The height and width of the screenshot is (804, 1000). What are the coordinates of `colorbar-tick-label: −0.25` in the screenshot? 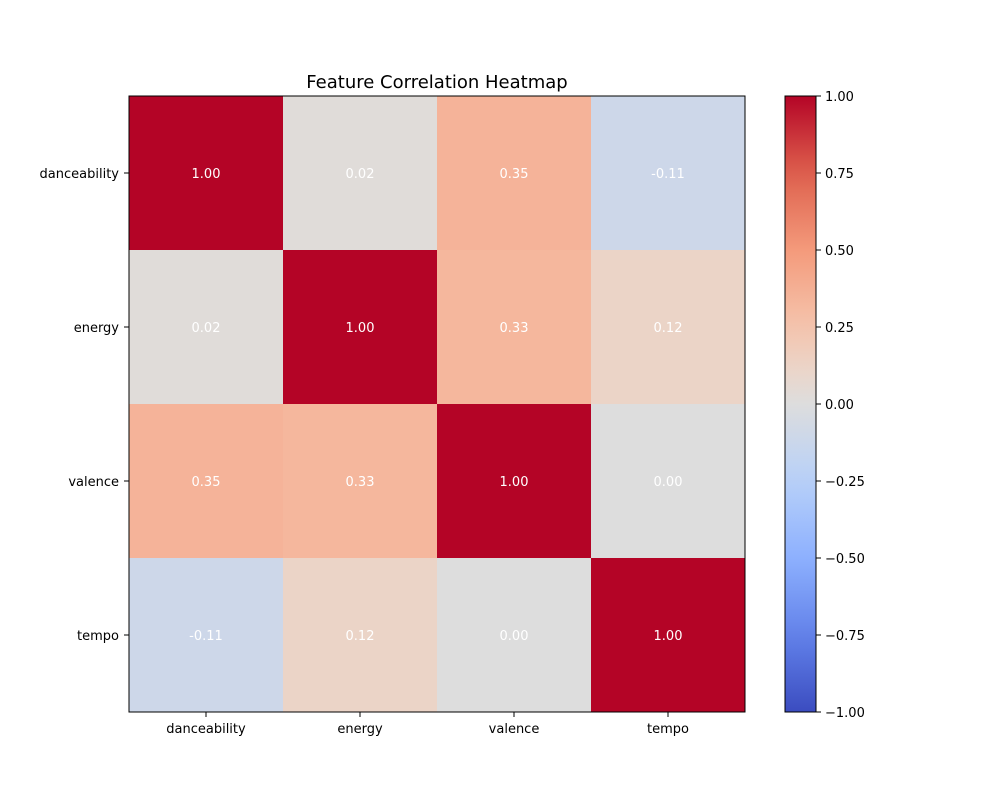 It's located at (845, 482).